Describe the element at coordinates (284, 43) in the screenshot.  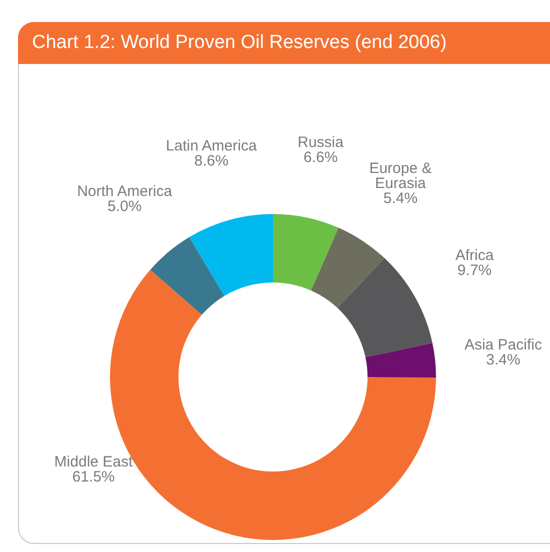
I see `chart-title: Chart 1.2: World Proven Oil Reserves (end 2006)` at that location.